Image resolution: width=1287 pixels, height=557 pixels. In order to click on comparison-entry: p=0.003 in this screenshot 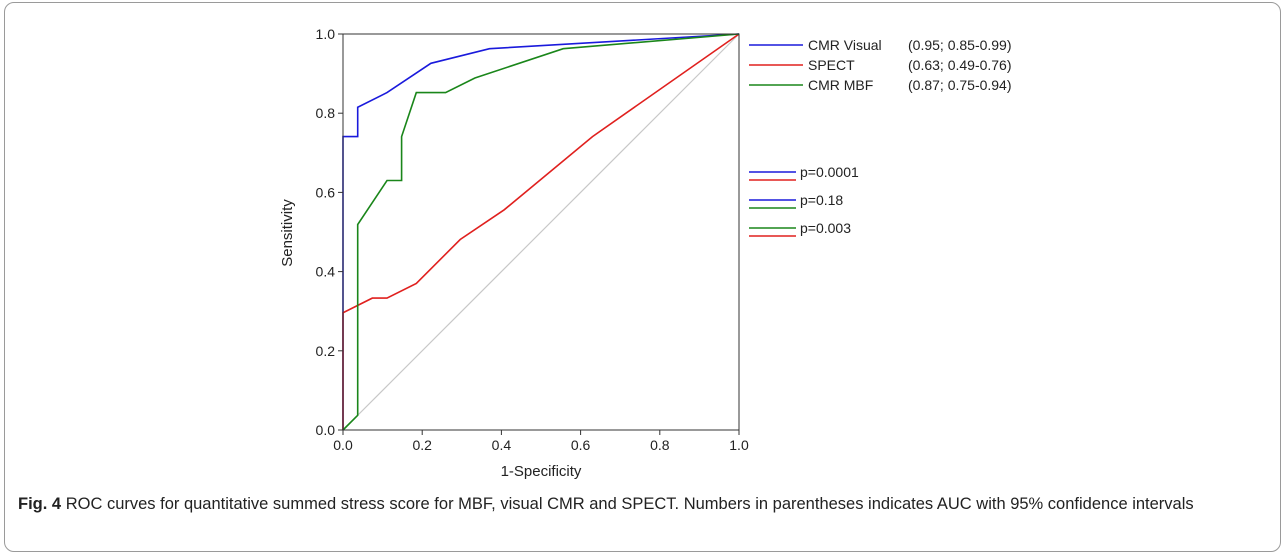, I will do `click(800, 228)`.